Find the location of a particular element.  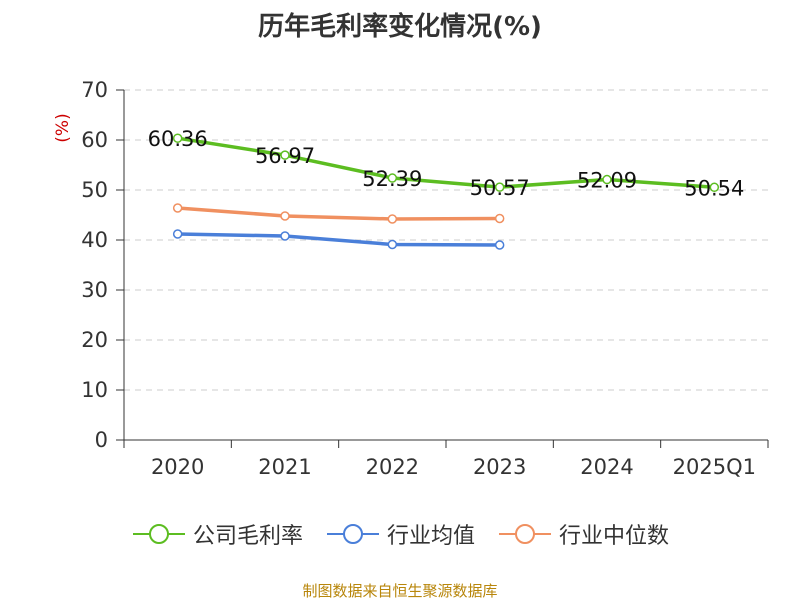

data-label-company-2024: 52.09 is located at coordinates (607, 181).